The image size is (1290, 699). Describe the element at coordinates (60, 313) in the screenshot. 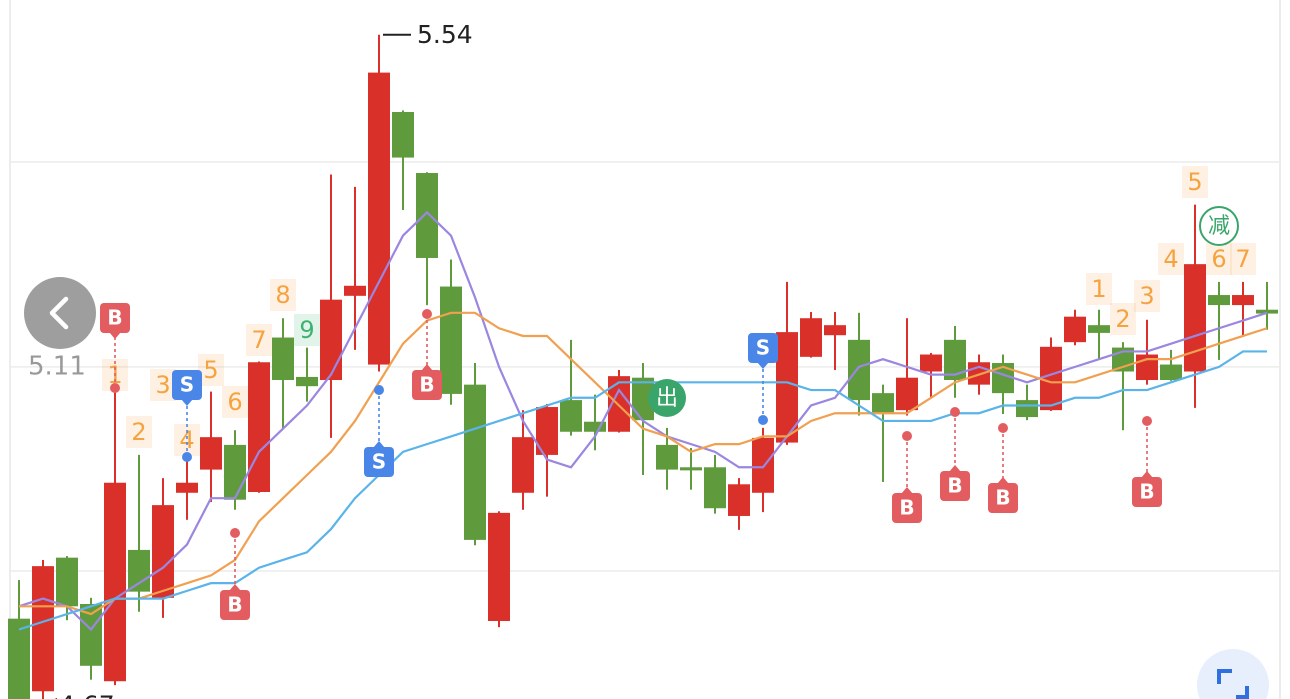

I see `back-button` at that location.